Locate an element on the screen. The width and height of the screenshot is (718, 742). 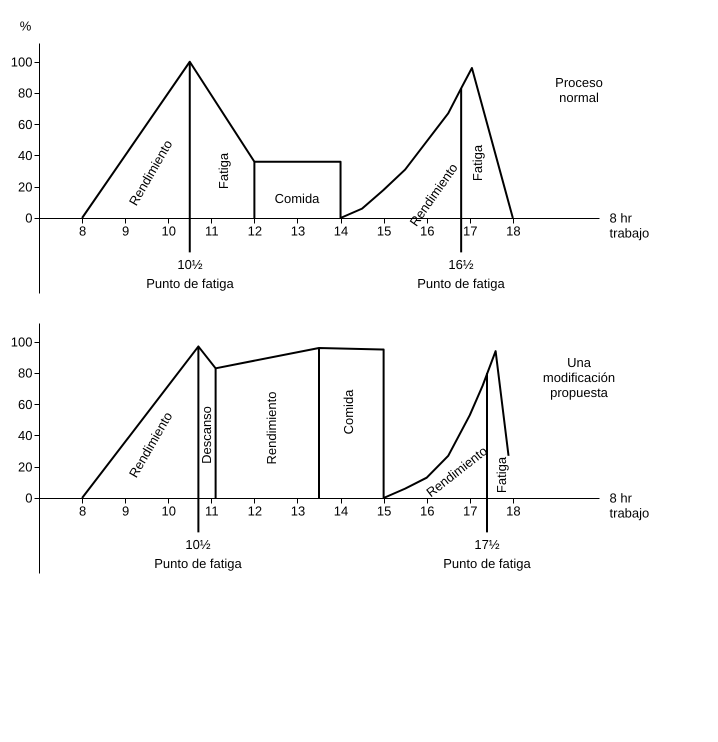
y-axis-title: % is located at coordinates (26, 26).